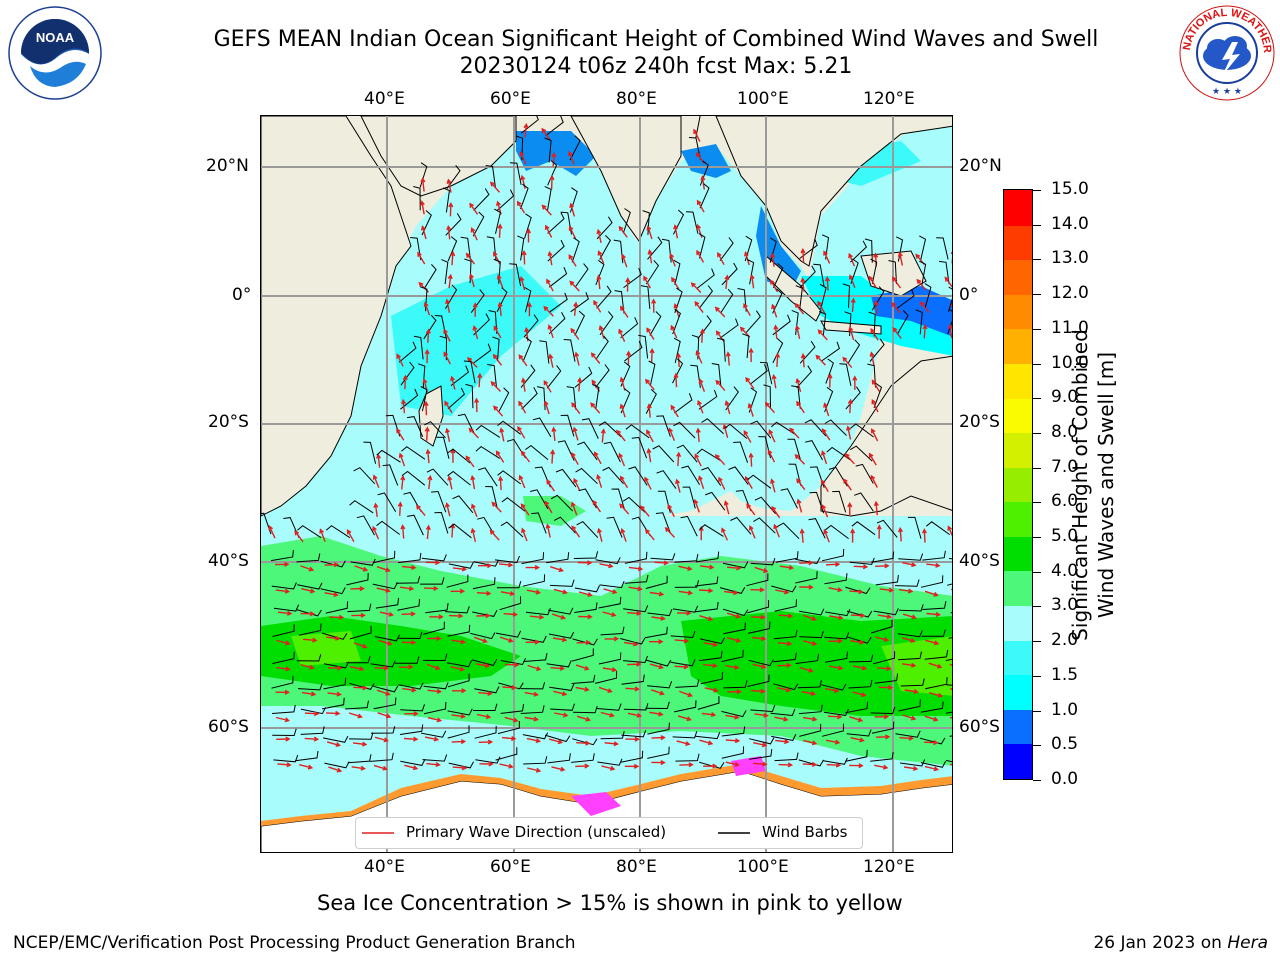 The width and height of the screenshot is (1280, 960). What do you see at coordinates (1225, 53) in the screenshot?
I see `nws-logo: NATIONAL WEATHER SERVICE ★ ★ ★` at bounding box center [1225, 53].